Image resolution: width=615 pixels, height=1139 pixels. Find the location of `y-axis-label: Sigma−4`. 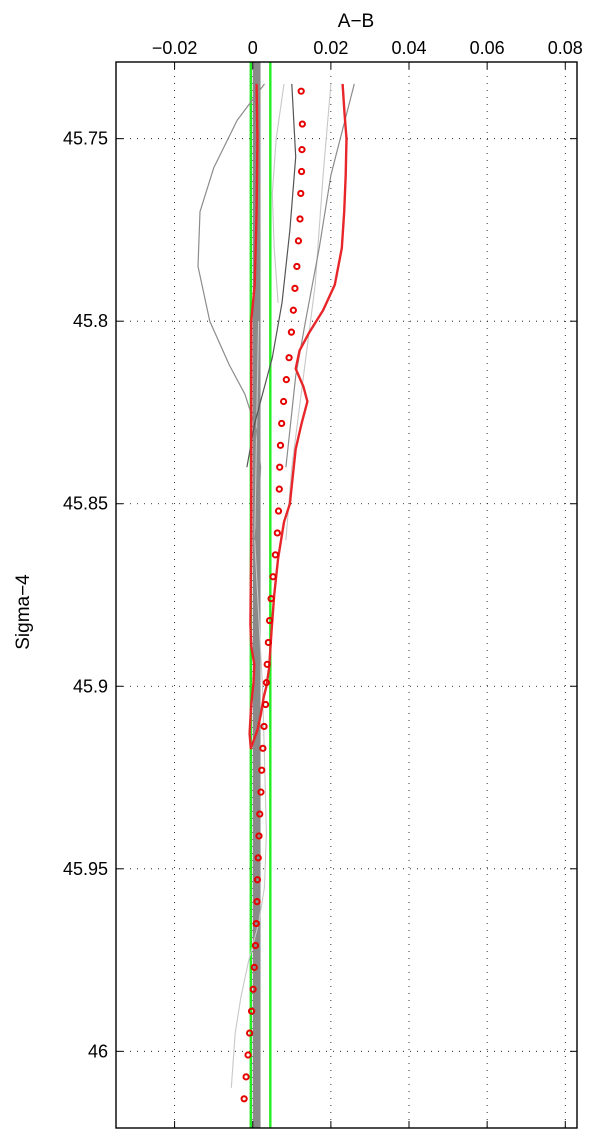

y-axis-label: Sigma−4 is located at coordinates (23, 612).